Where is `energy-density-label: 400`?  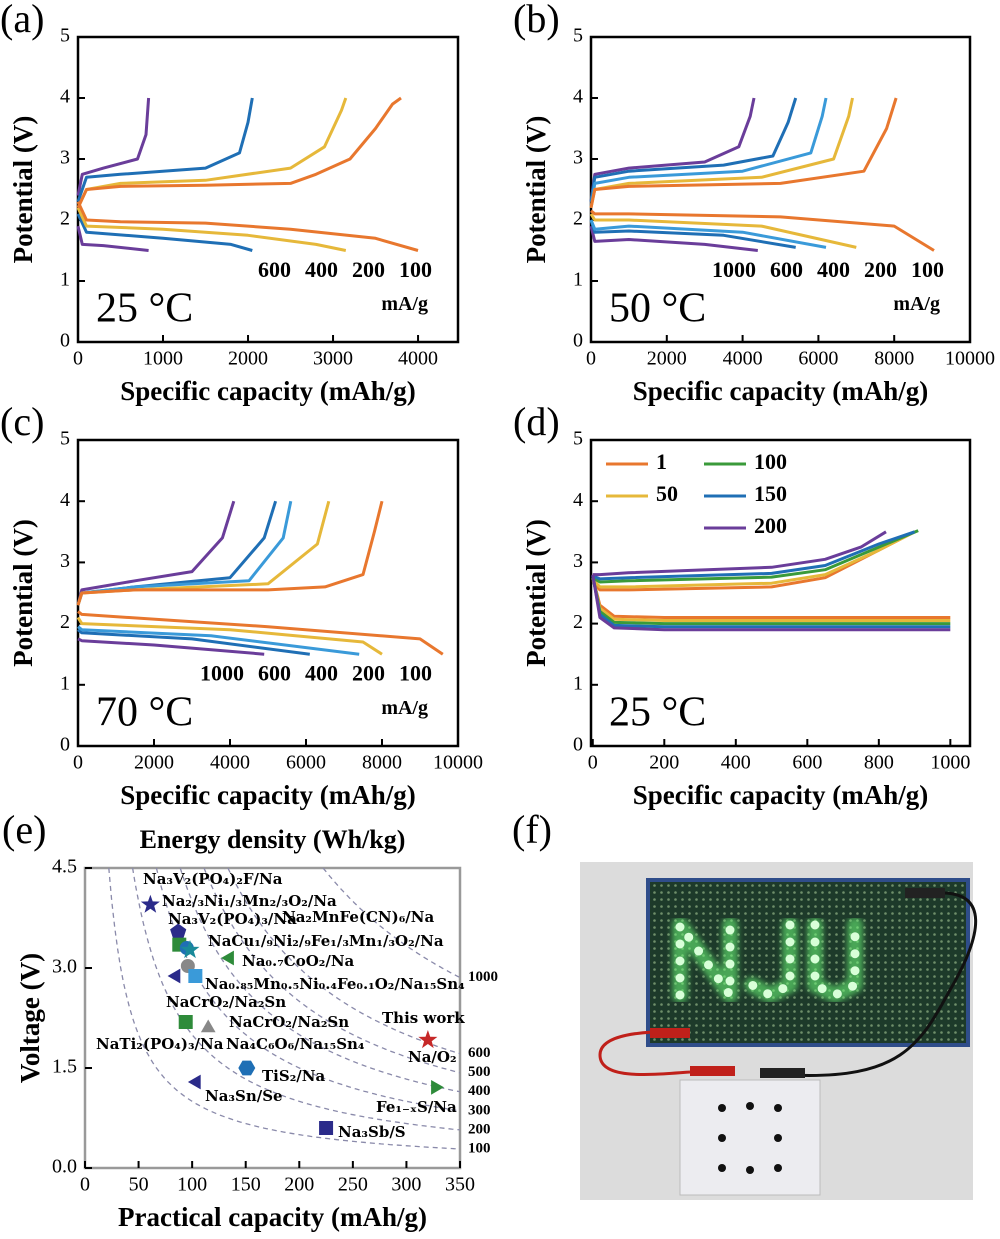
energy-density-label: 400 is located at coordinates (479, 1091).